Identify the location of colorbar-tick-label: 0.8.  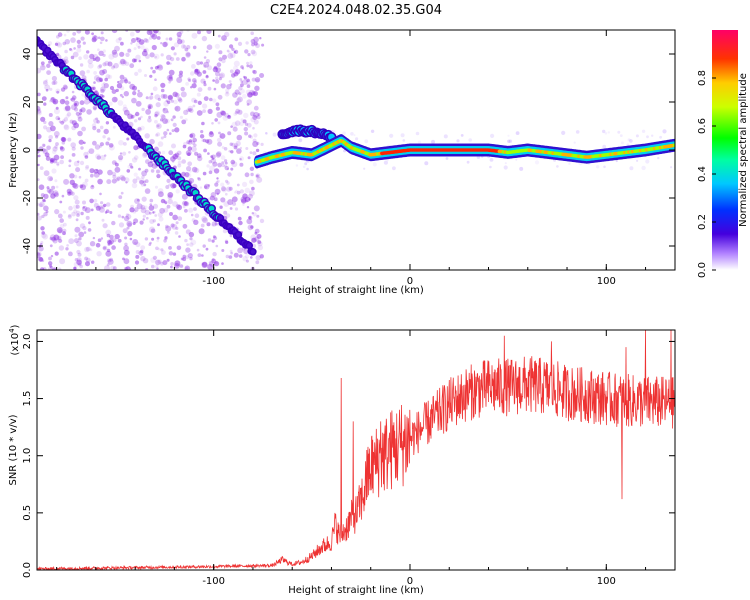
(702, 78).